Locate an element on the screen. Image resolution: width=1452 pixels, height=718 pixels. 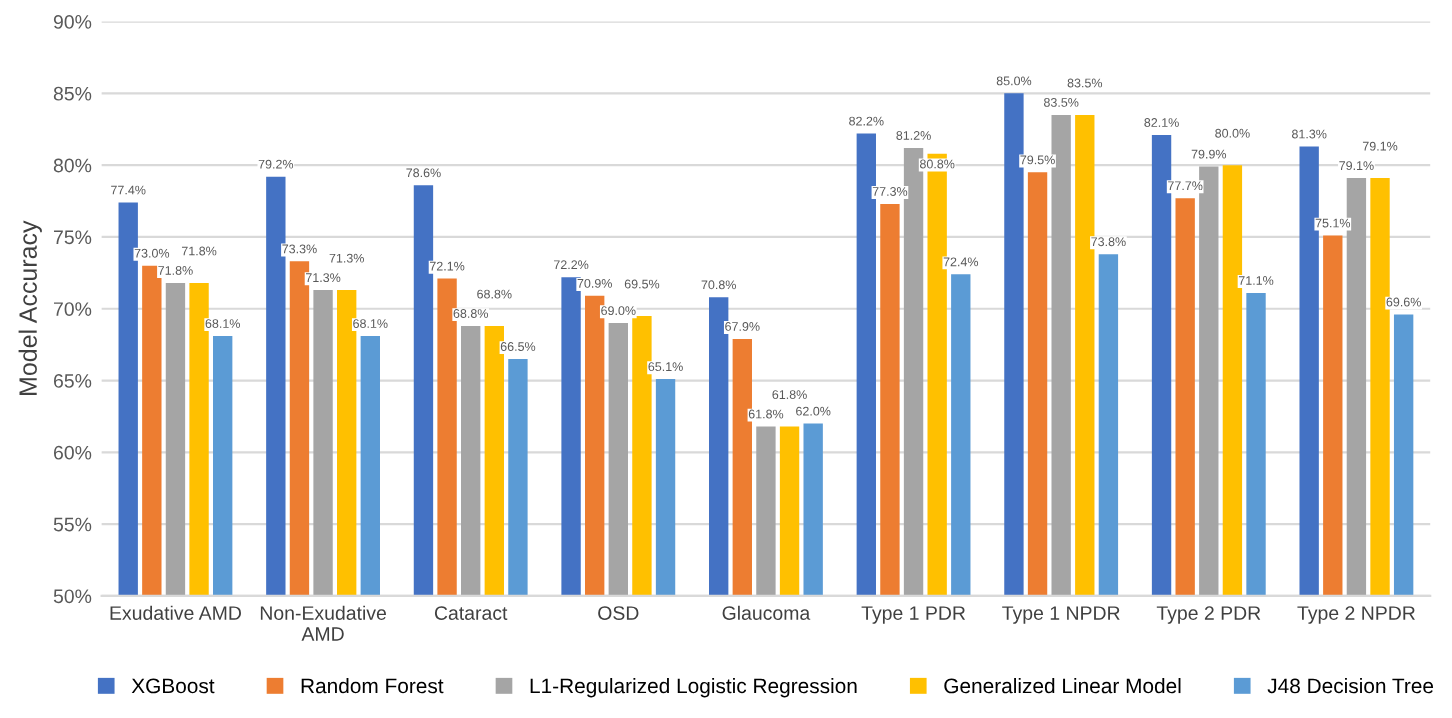
legend-label: Random Forest is located at coordinates (372, 685).